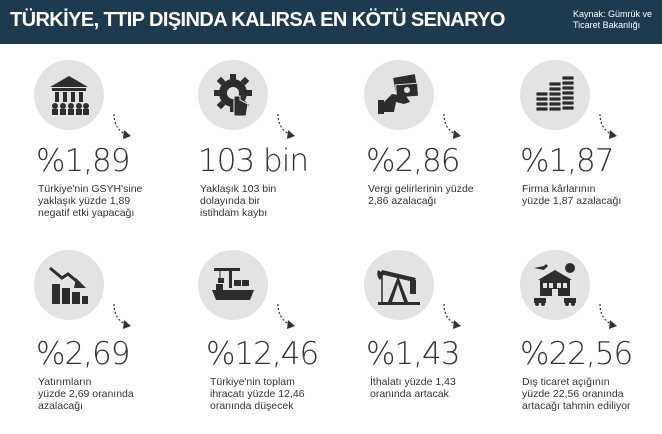 This screenshot has width=662, height=434. Describe the element at coordinates (555, 95) in the screenshot. I see `coin-stacks-icon` at that location.